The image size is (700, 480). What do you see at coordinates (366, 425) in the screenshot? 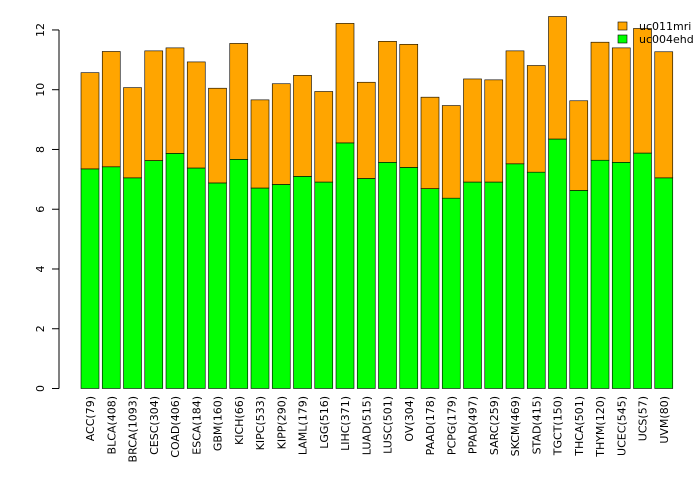
I see `x-category-label: LUAD(515)` at bounding box center [366, 425].